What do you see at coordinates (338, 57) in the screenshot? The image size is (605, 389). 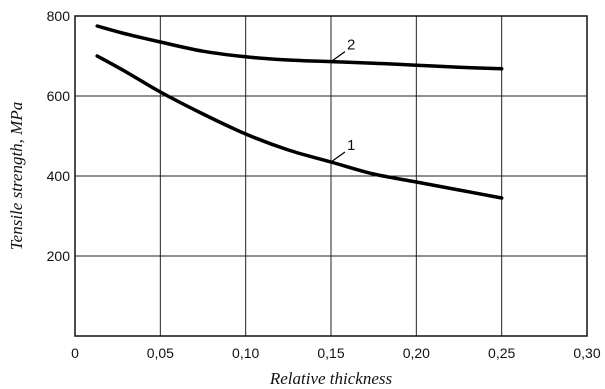 I see `series-2-leader` at bounding box center [338, 57].